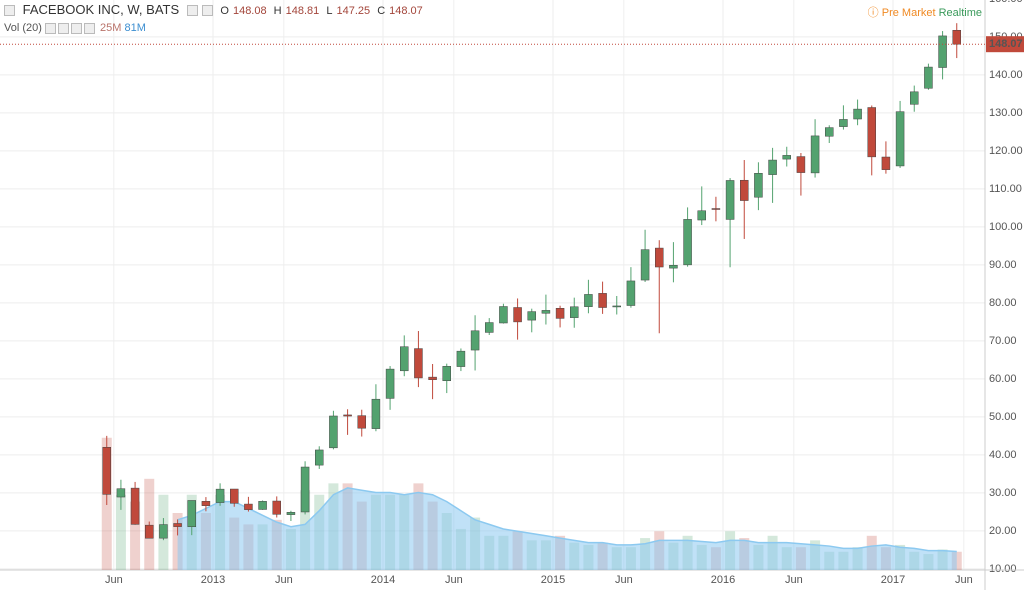 This screenshot has width=1024, height=590. What do you see at coordinates (1003, 455) in the screenshot?
I see `y-tick-label: 40.00` at bounding box center [1003, 455].